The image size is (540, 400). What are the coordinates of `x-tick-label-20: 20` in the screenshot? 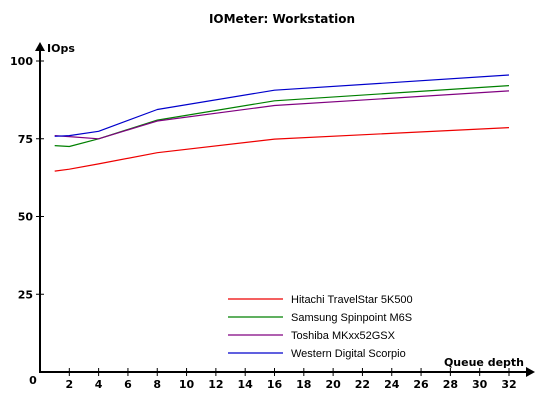 It's located at (333, 384).